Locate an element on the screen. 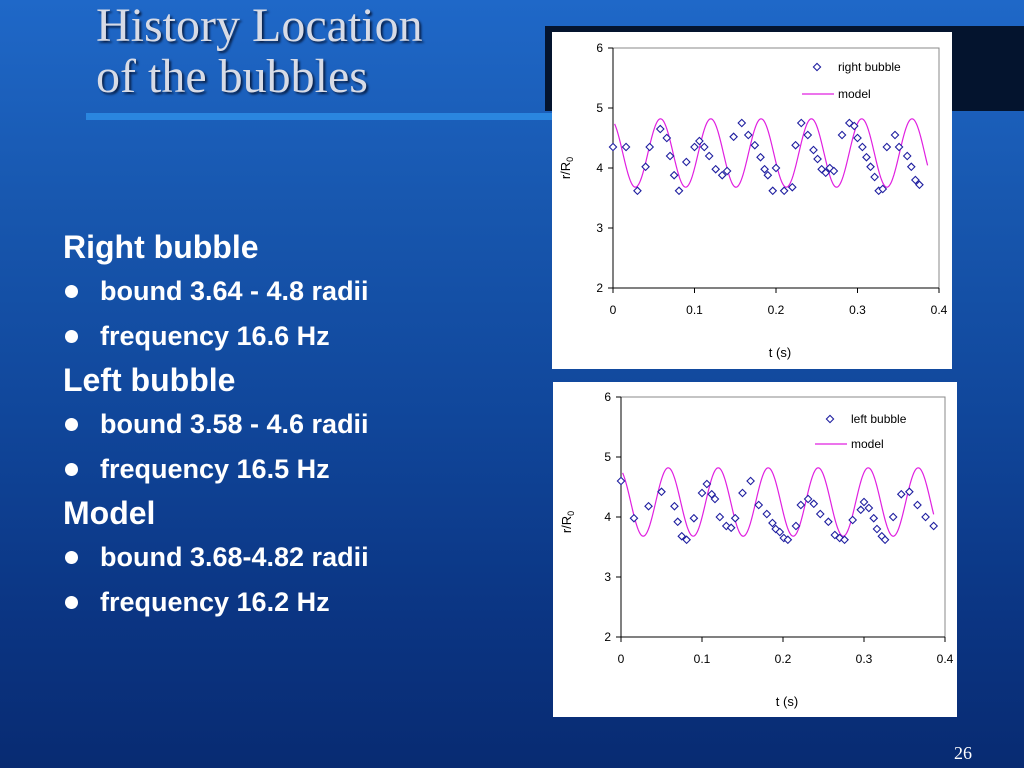 Image resolution: width=1024 pixels, height=768 pixels. legend-label: model is located at coordinates (867, 444).